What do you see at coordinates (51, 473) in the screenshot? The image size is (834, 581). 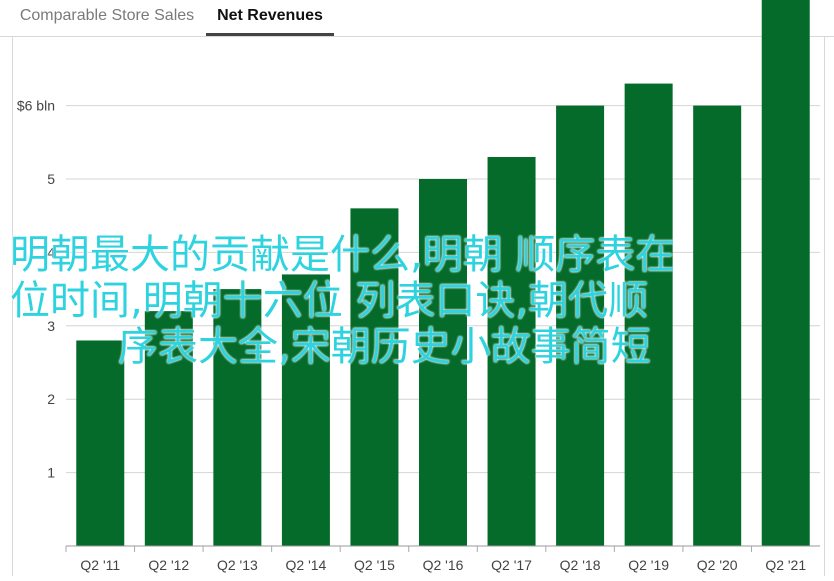 I see `y-tick-label: 1` at bounding box center [51, 473].